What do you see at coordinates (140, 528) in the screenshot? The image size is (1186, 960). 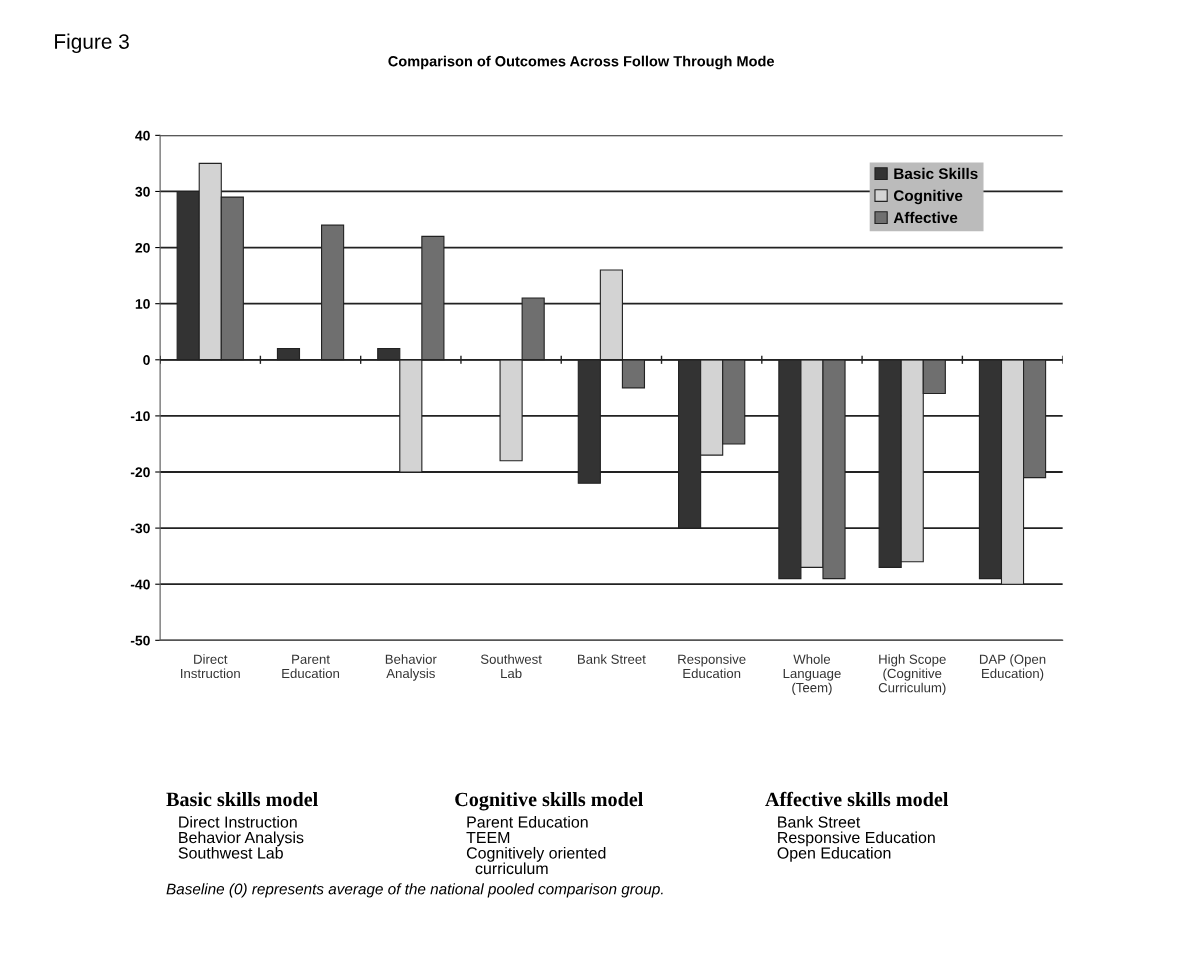 I see `y-tick-label: -30` at bounding box center [140, 528].